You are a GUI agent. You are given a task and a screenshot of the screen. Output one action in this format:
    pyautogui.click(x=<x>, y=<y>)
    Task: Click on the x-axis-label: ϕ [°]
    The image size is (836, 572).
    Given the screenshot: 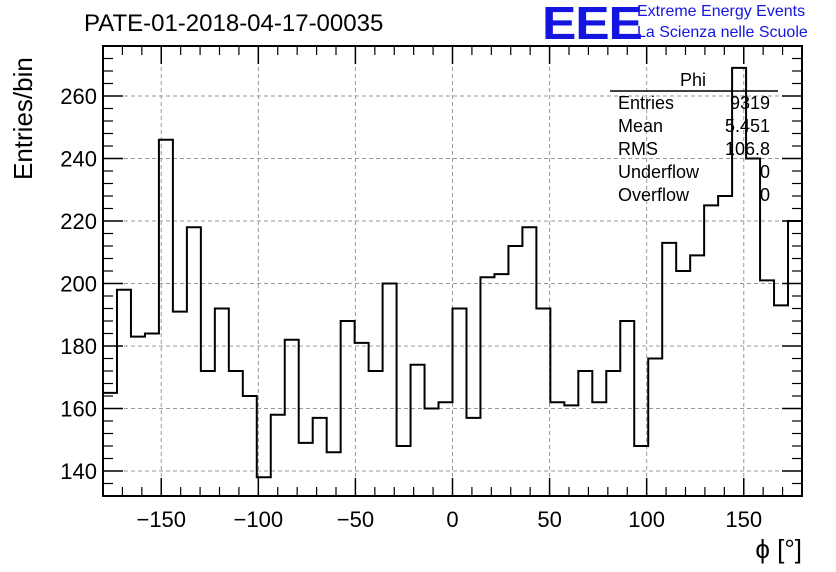 What is the action you would take?
    pyautogui.click(x=778, y=549)
    